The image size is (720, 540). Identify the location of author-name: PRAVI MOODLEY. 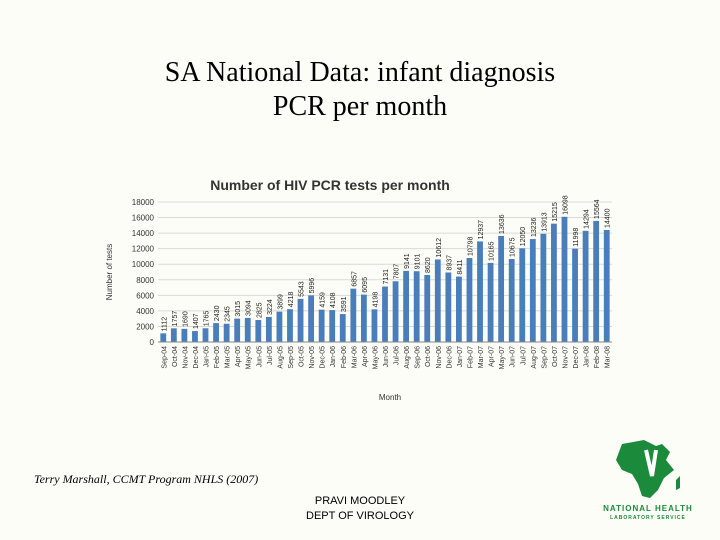
(360, 501).